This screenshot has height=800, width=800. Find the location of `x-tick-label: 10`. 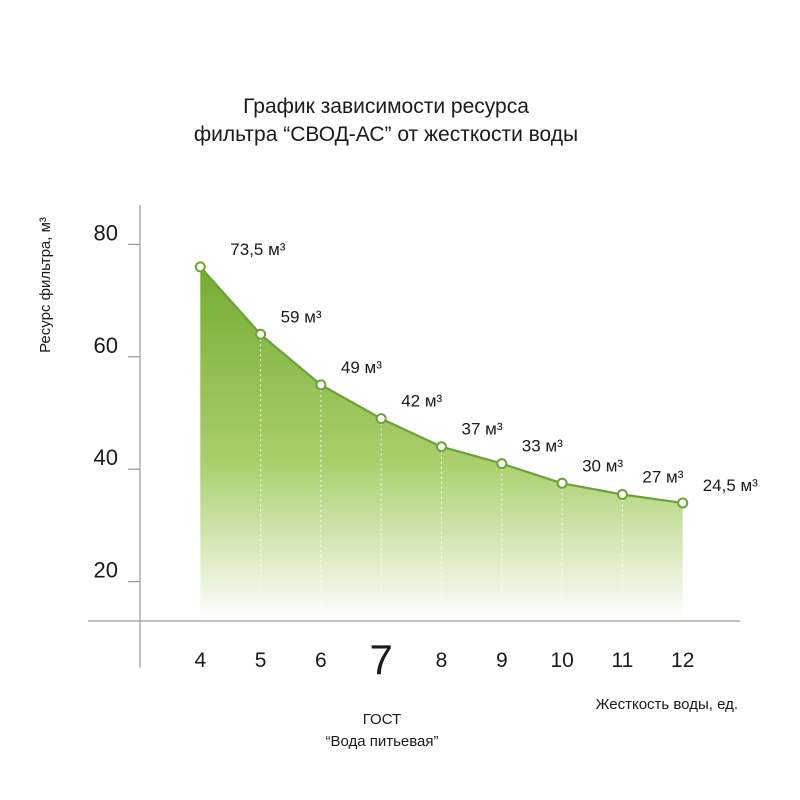

x-tick-label: 10 is located at coordinates (561, 660).